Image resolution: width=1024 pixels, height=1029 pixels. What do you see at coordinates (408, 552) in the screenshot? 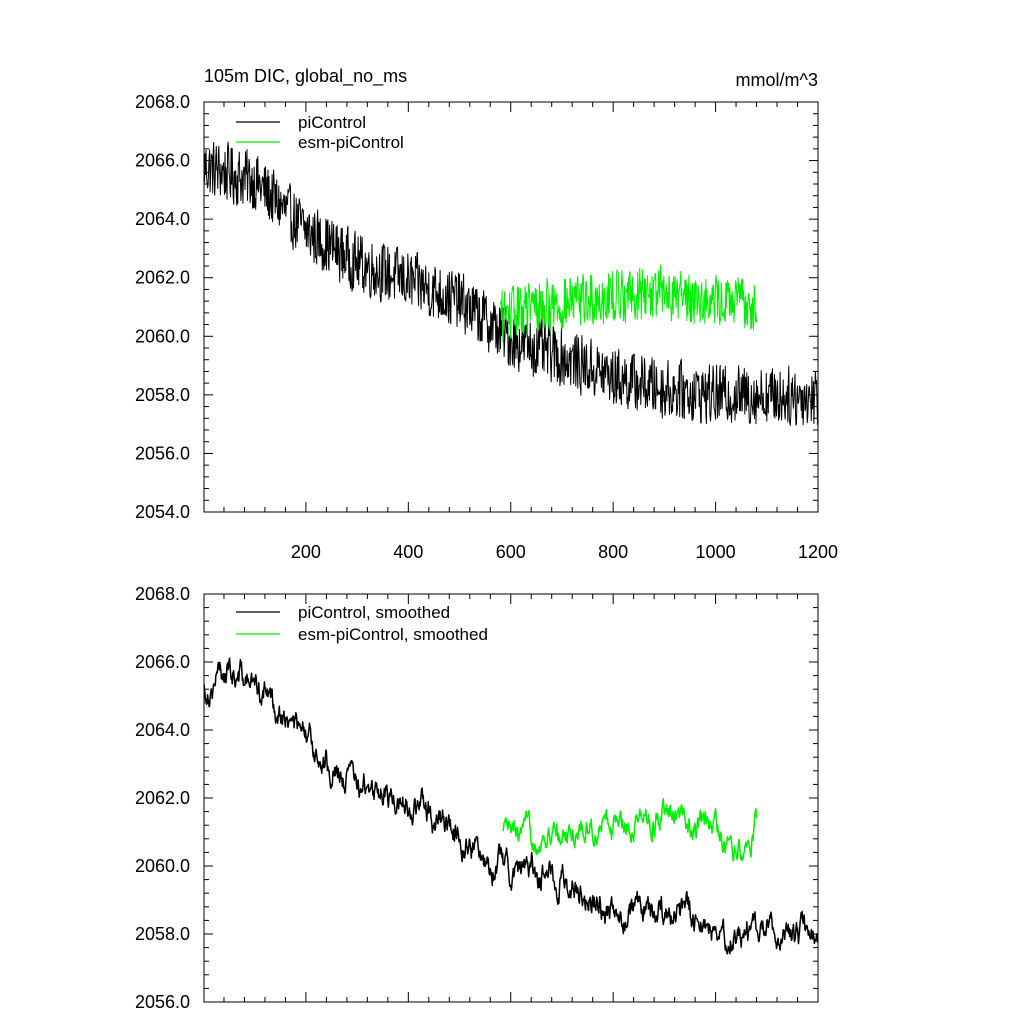
I see `x-tick-label: 400` at bounding box center [408, 552].